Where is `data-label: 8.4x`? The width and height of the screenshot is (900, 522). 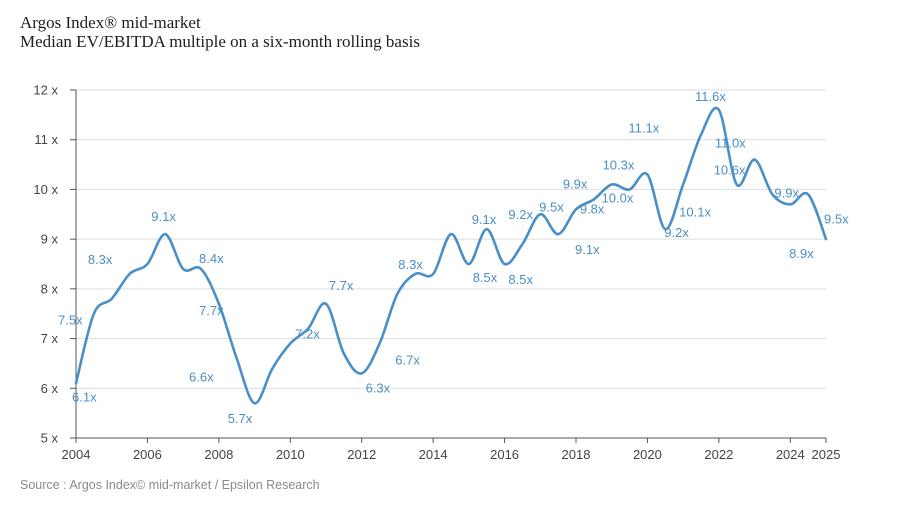 data-label: 8.4x is located at coordinates (211, 258).